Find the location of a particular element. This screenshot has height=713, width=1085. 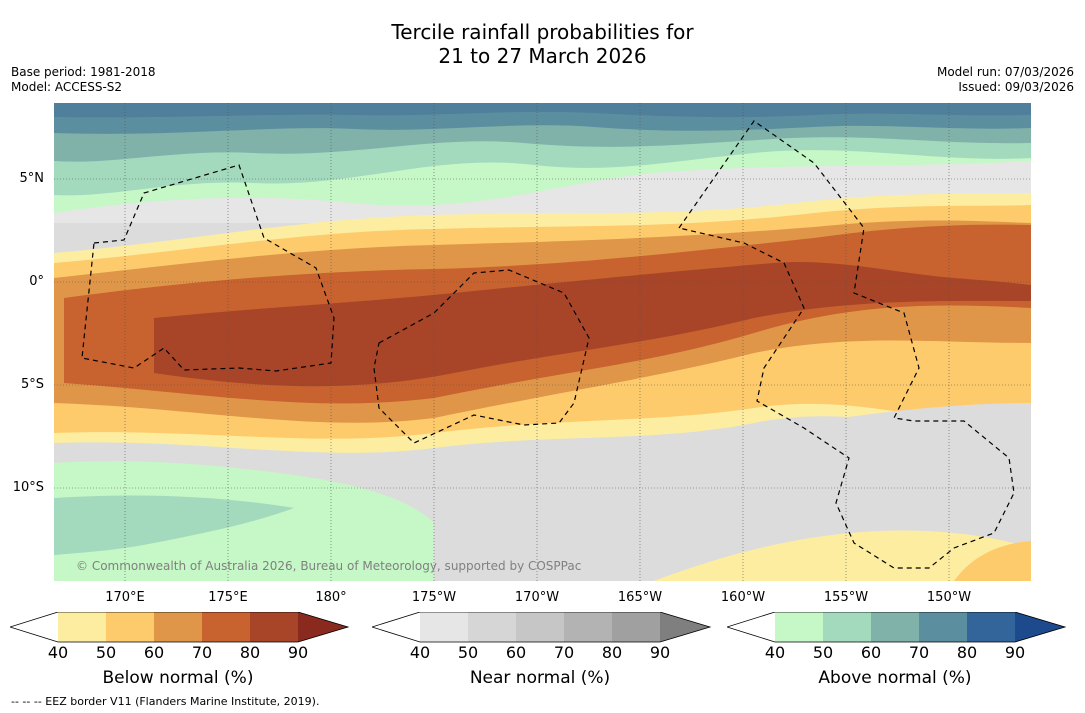

meta-right: Model run: 07/03/2026 Issued: 09/03/2026 is located at coordinates (1005, 80).